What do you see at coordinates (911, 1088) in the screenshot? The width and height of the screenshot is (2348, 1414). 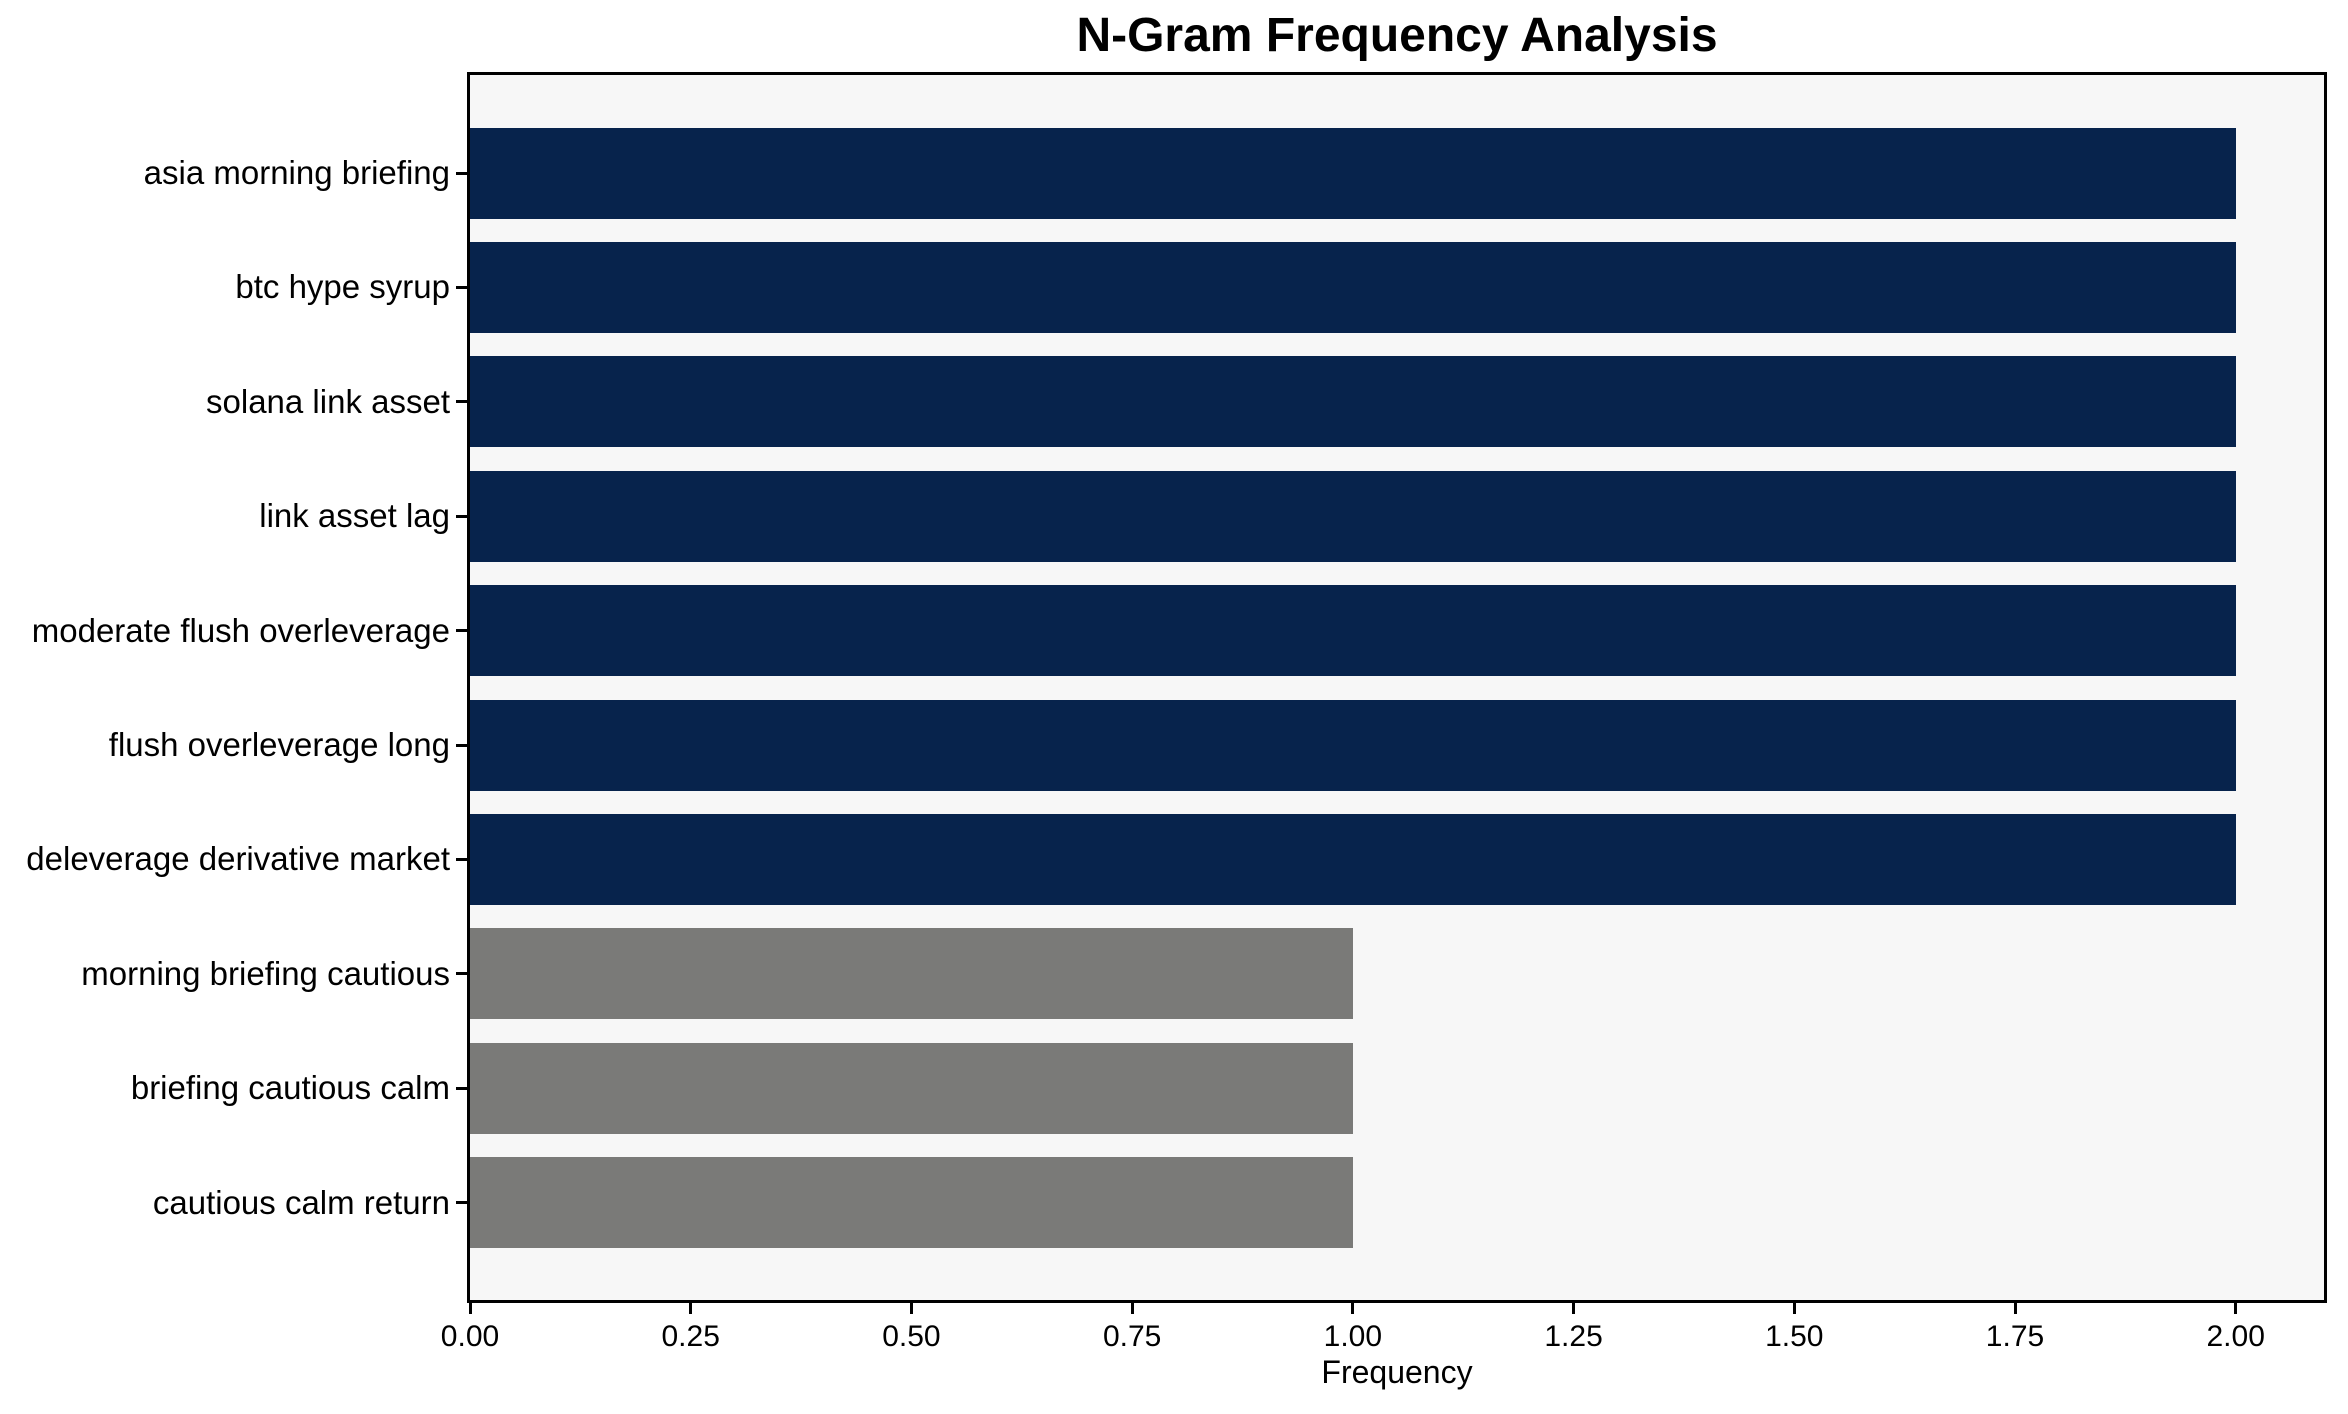 I see `bar-briefing-cautious-calm` at bounding box center [911, 1088].